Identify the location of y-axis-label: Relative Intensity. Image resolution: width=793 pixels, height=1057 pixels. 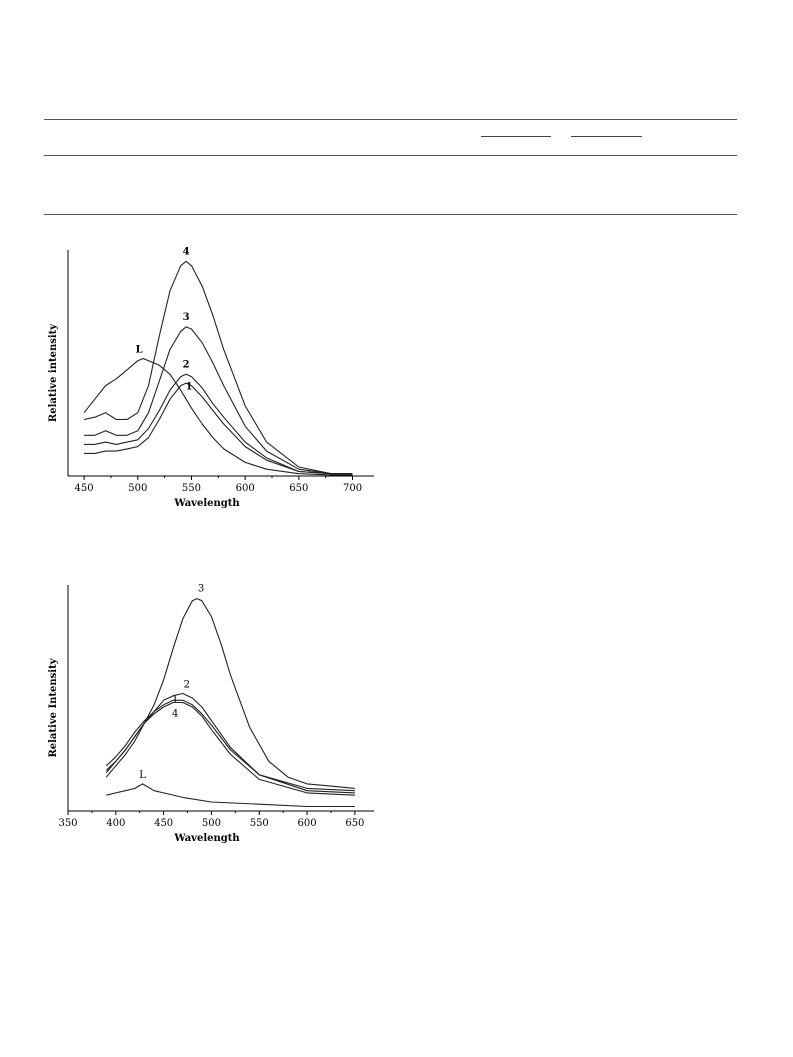
(53, 707).